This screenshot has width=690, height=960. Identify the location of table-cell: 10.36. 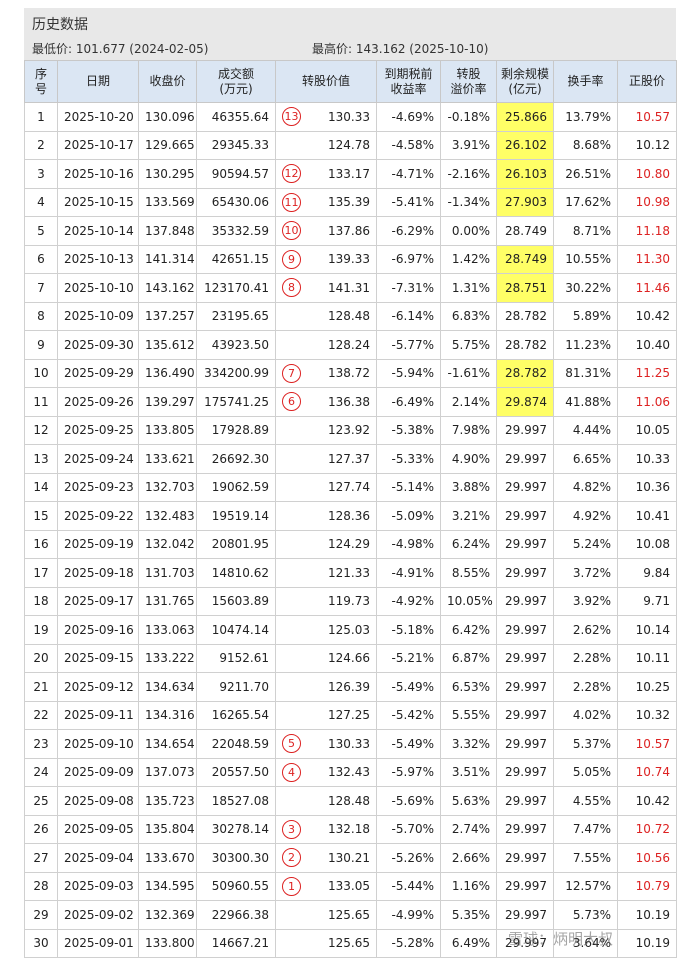
(647, 487).